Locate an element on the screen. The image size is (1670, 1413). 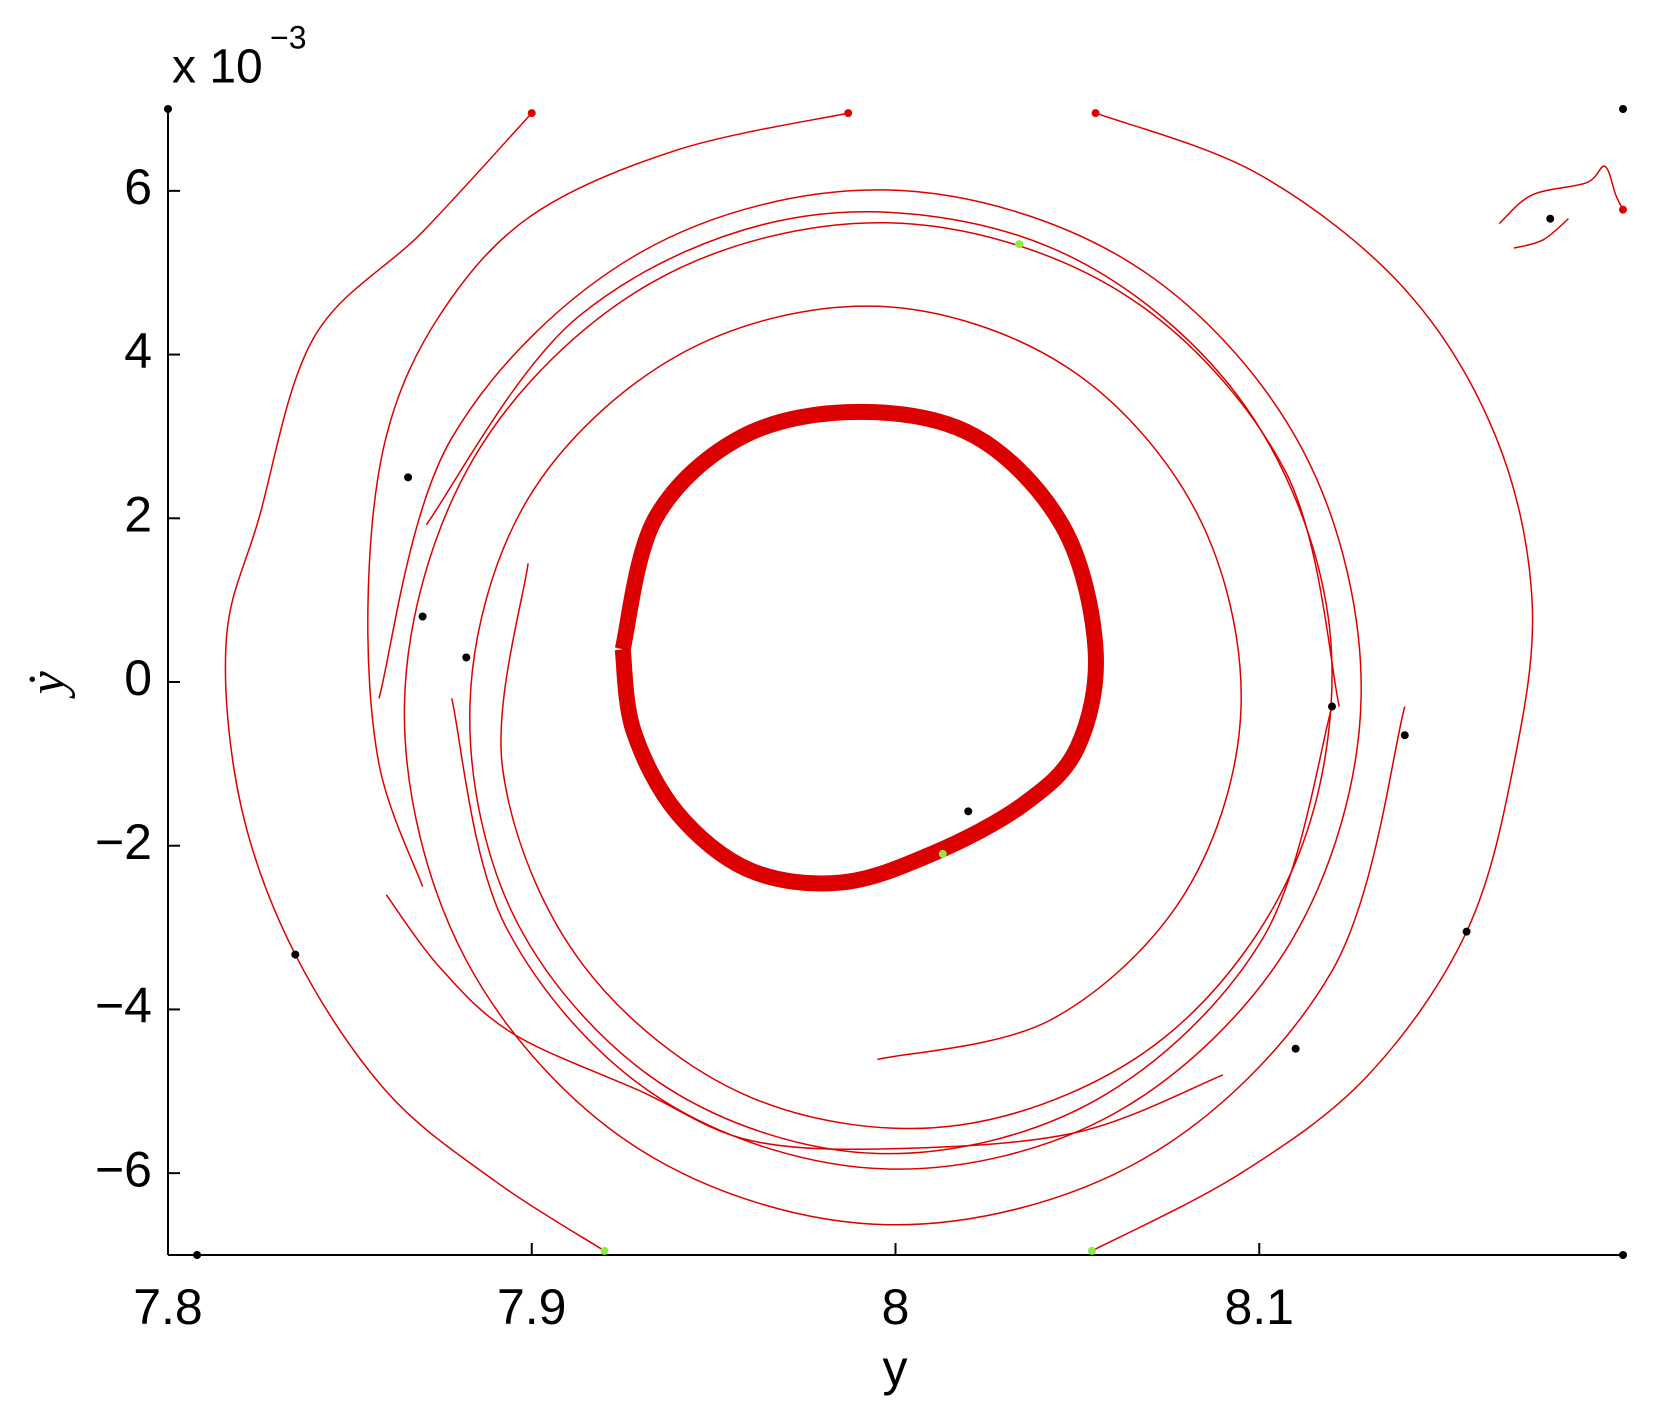
y-tick-label: −4 is located at coordinates (123, 1006).